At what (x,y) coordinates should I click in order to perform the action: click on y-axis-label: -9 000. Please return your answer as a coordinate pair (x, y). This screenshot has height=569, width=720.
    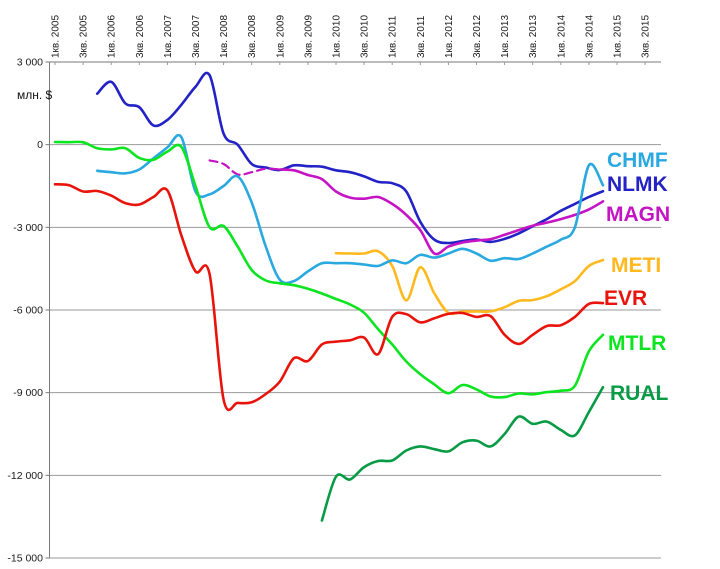
    Looking at the image, I should click on (28, 393).